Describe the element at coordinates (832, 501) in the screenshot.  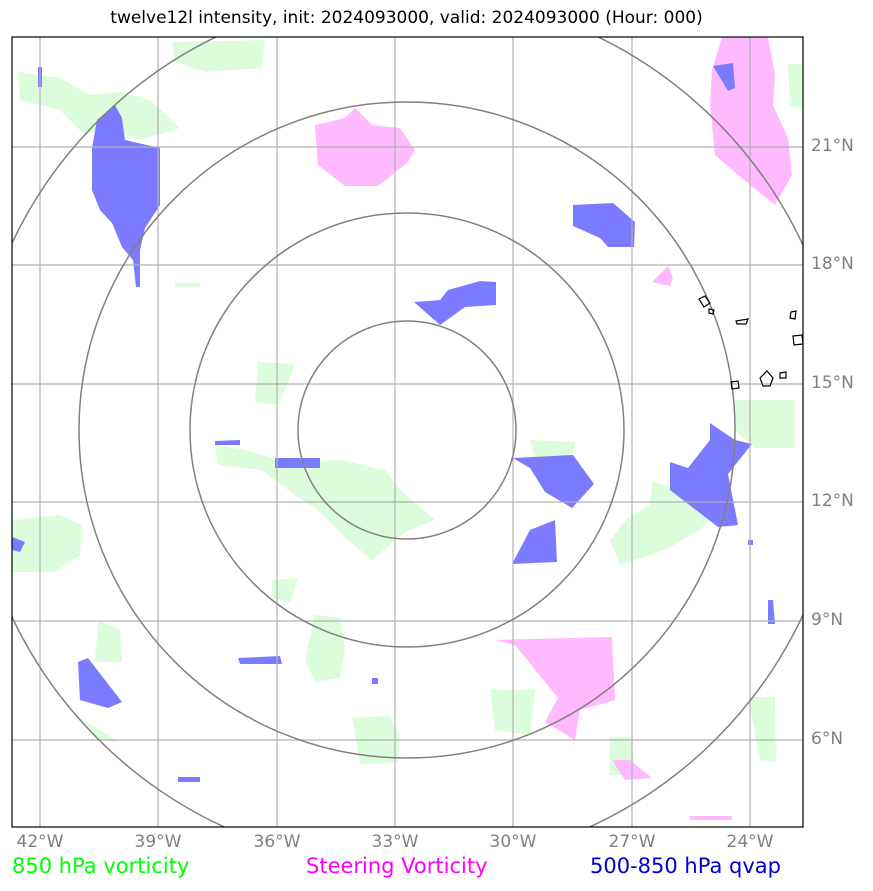
I see `lat-label-12n: 12°N` at that location.